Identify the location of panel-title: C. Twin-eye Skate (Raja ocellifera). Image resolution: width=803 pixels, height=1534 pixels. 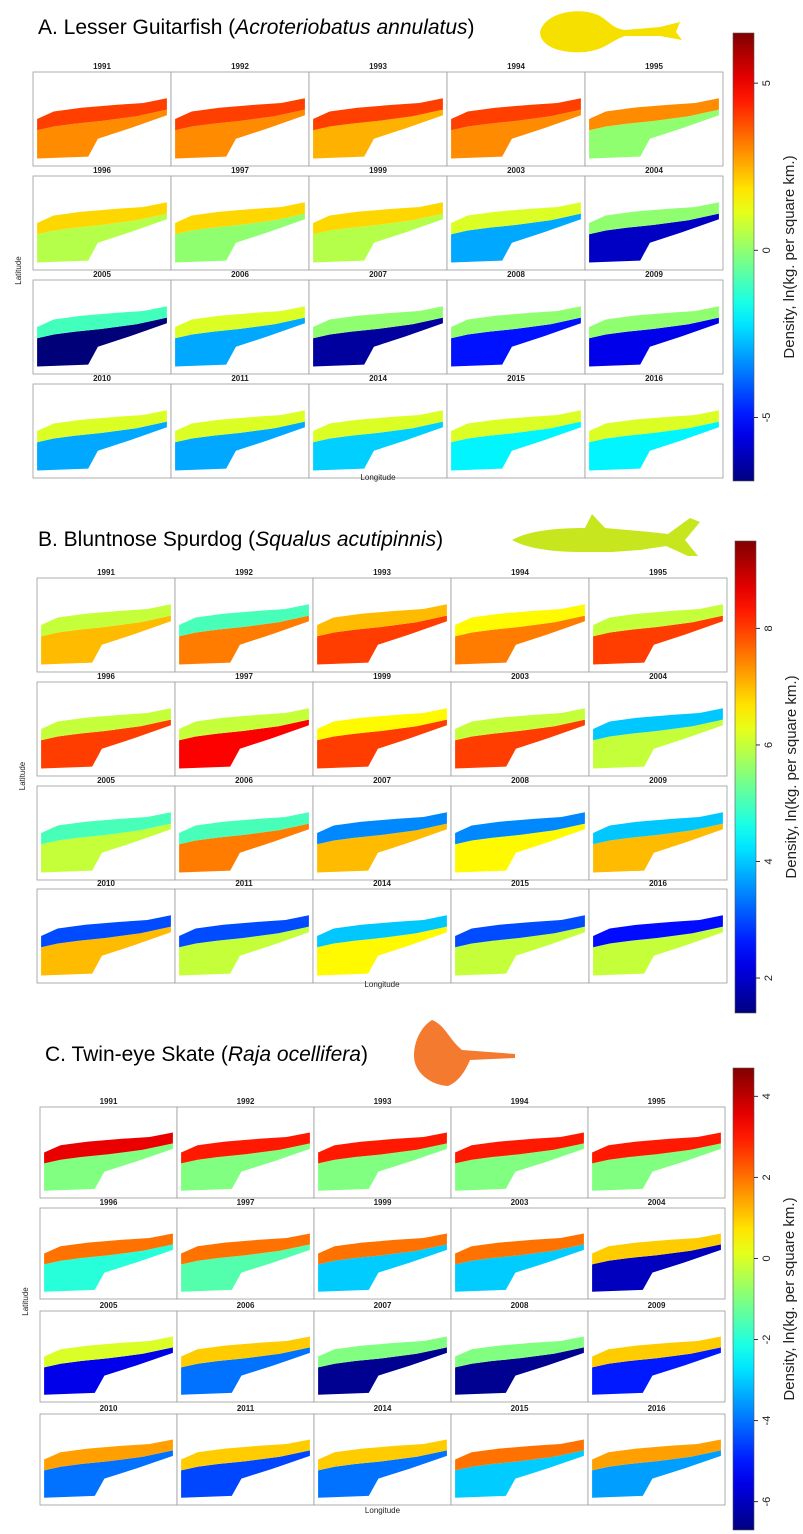
(206, 1054).